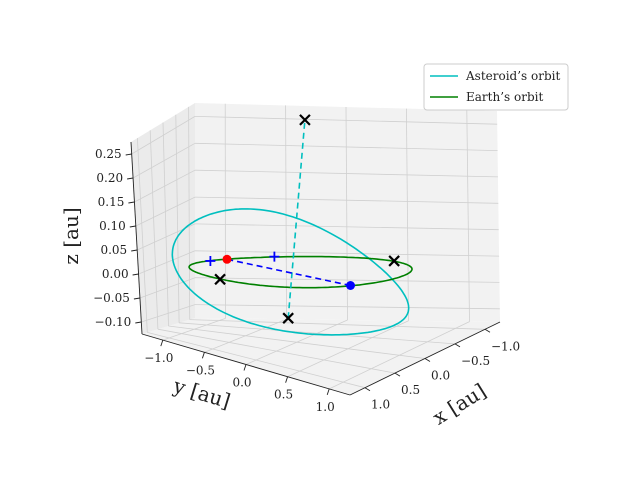 This screenshot has width=640, height=480. Describe the element at coordinates (111, 298) in the screenshot. I see `z-tick-label: −0.05` at that location.